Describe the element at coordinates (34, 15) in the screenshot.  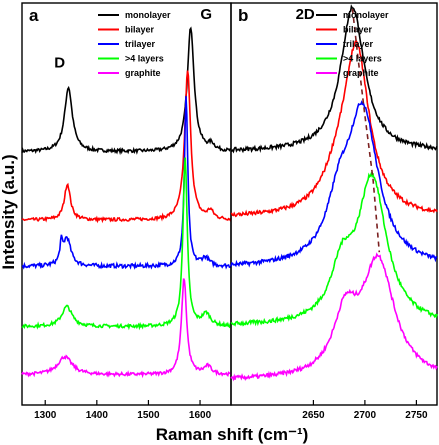
I see `panel-letter-a: a` at that location.